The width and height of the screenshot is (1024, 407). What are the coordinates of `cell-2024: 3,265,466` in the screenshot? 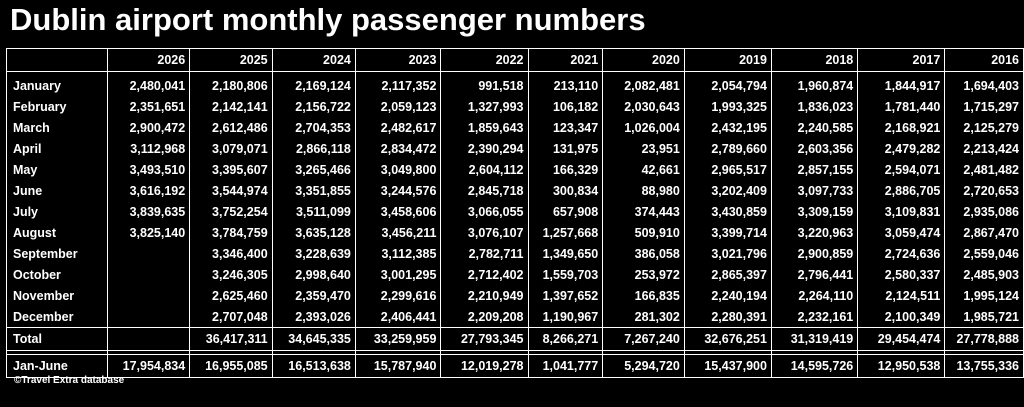 It's located at (313, 169).